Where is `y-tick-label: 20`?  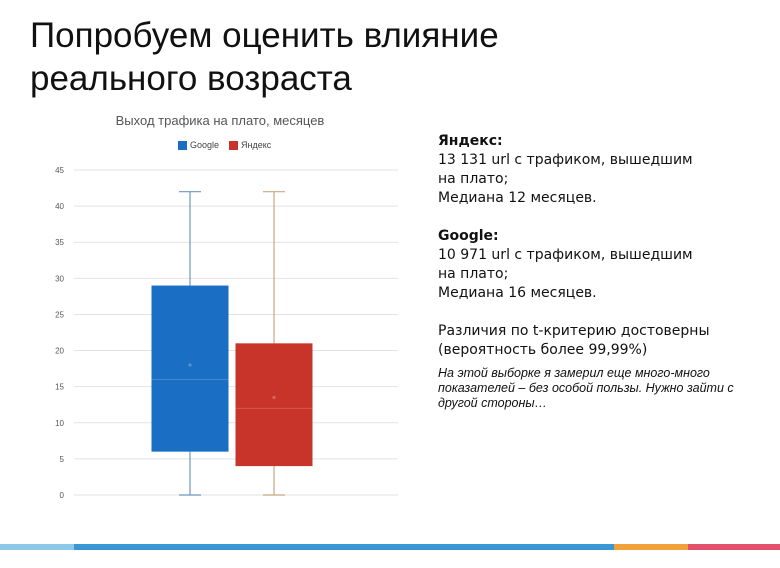 y-tick-label: 20 is located at coordinates (59, 351).